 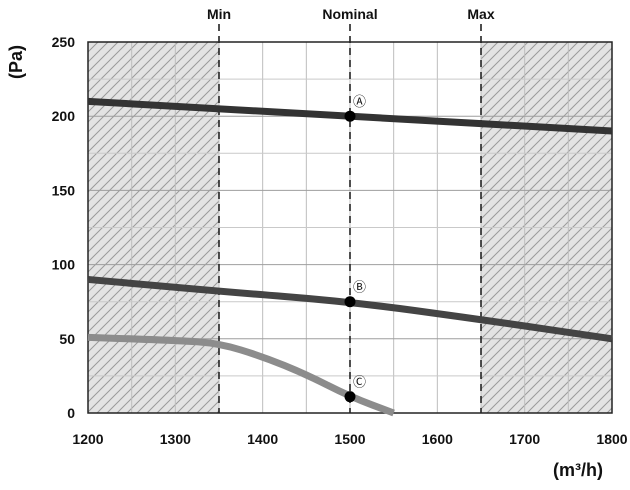 What do you see at coordinates (64, 42) in the screenshot?
I see `y-tick-label: 250` at bounding box center [64, 42].